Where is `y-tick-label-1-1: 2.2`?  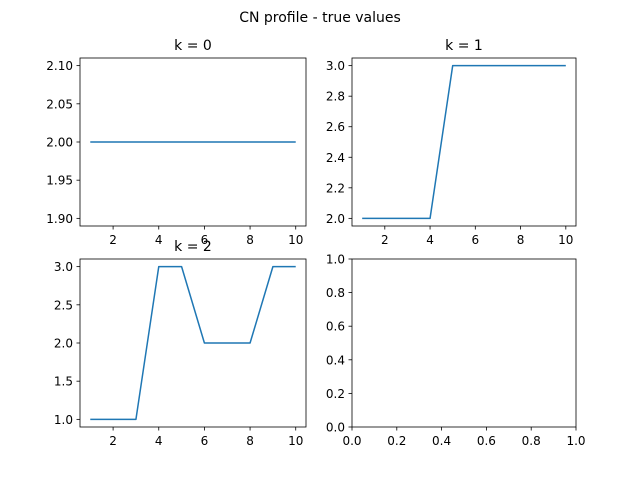 y-tick-label-1-1: 2.2 is located at coordinates (335, 188).